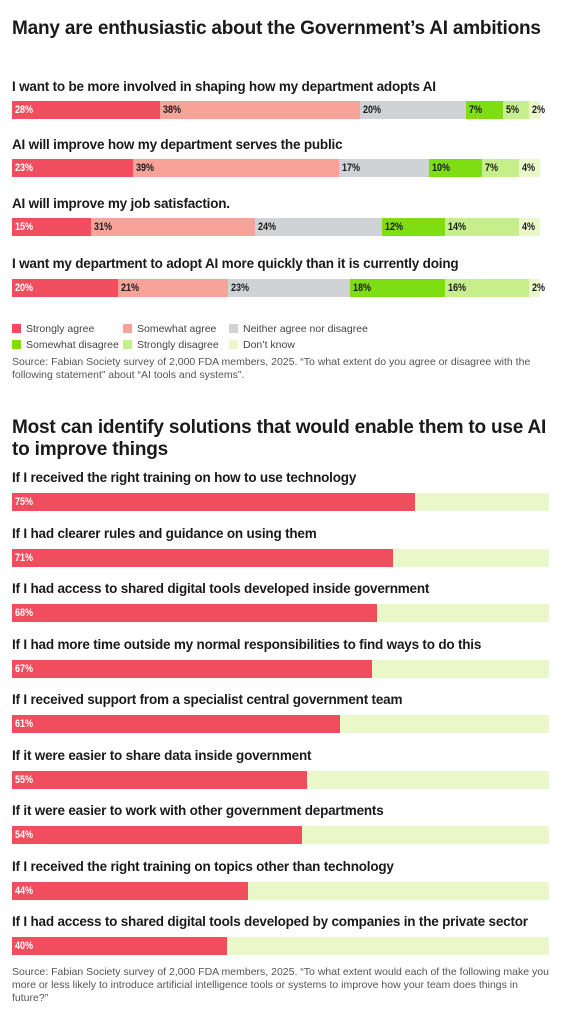  I want to click on data-label: 75%, so click(24, 502).